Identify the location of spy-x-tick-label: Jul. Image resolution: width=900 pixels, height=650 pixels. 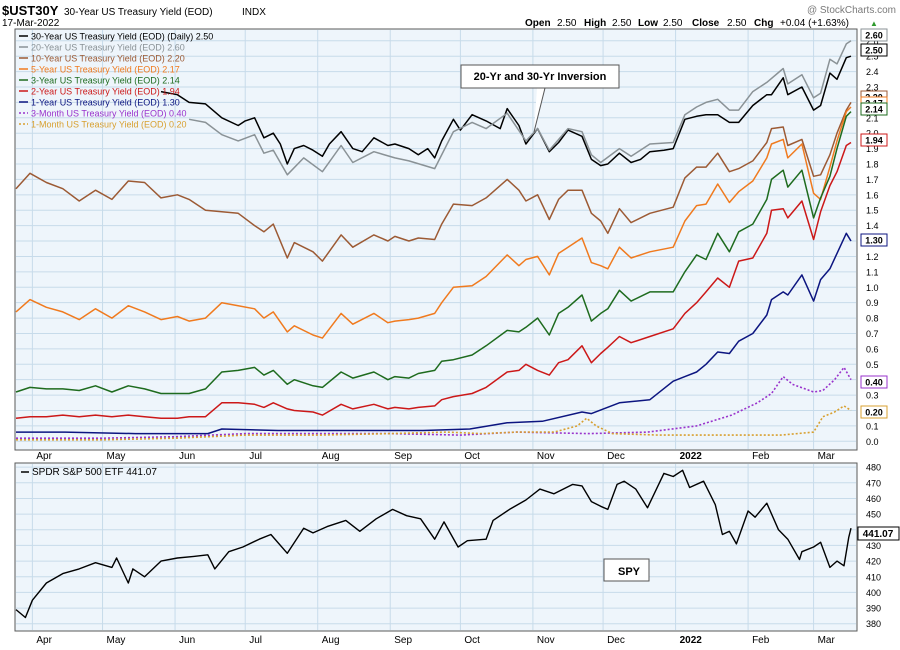
(255, 640).